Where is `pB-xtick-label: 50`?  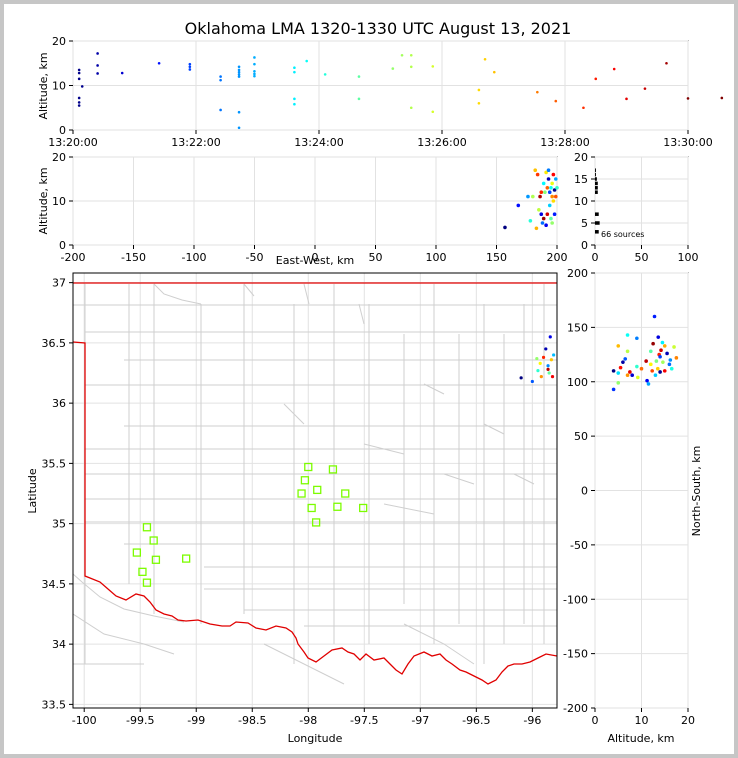 pB-xtick-label: 50 is located at coordinates (376, 257).